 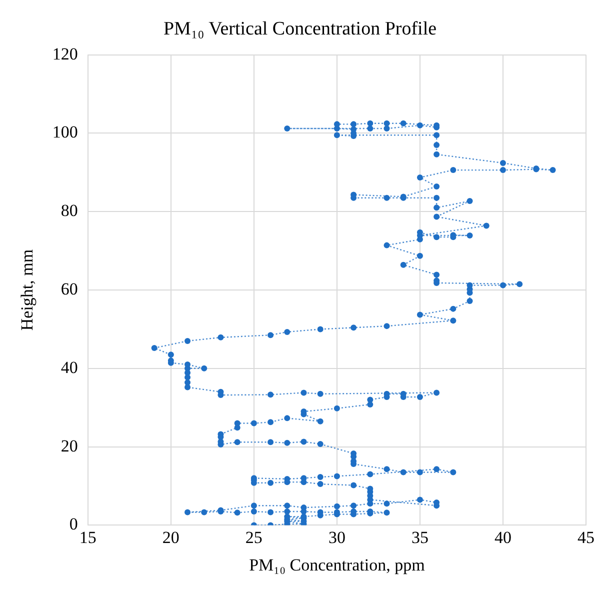 What do you see at coordinates (69, 210) in the screenshot?
I see `y-tick-label: 80` at bounding box center [69, 210].